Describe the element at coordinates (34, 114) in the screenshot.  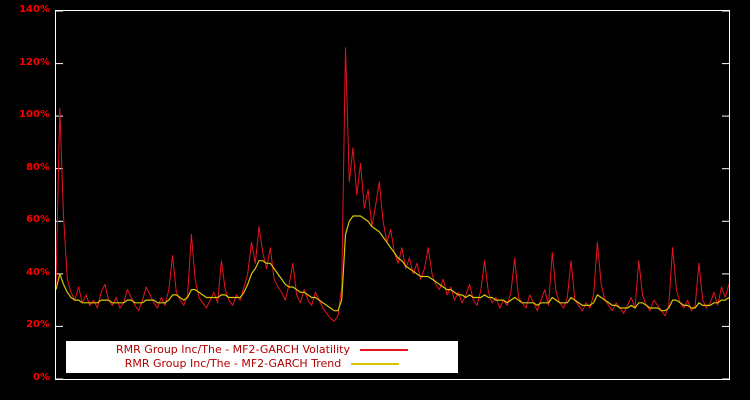
I see `y-tick-label: 100%` at that location.